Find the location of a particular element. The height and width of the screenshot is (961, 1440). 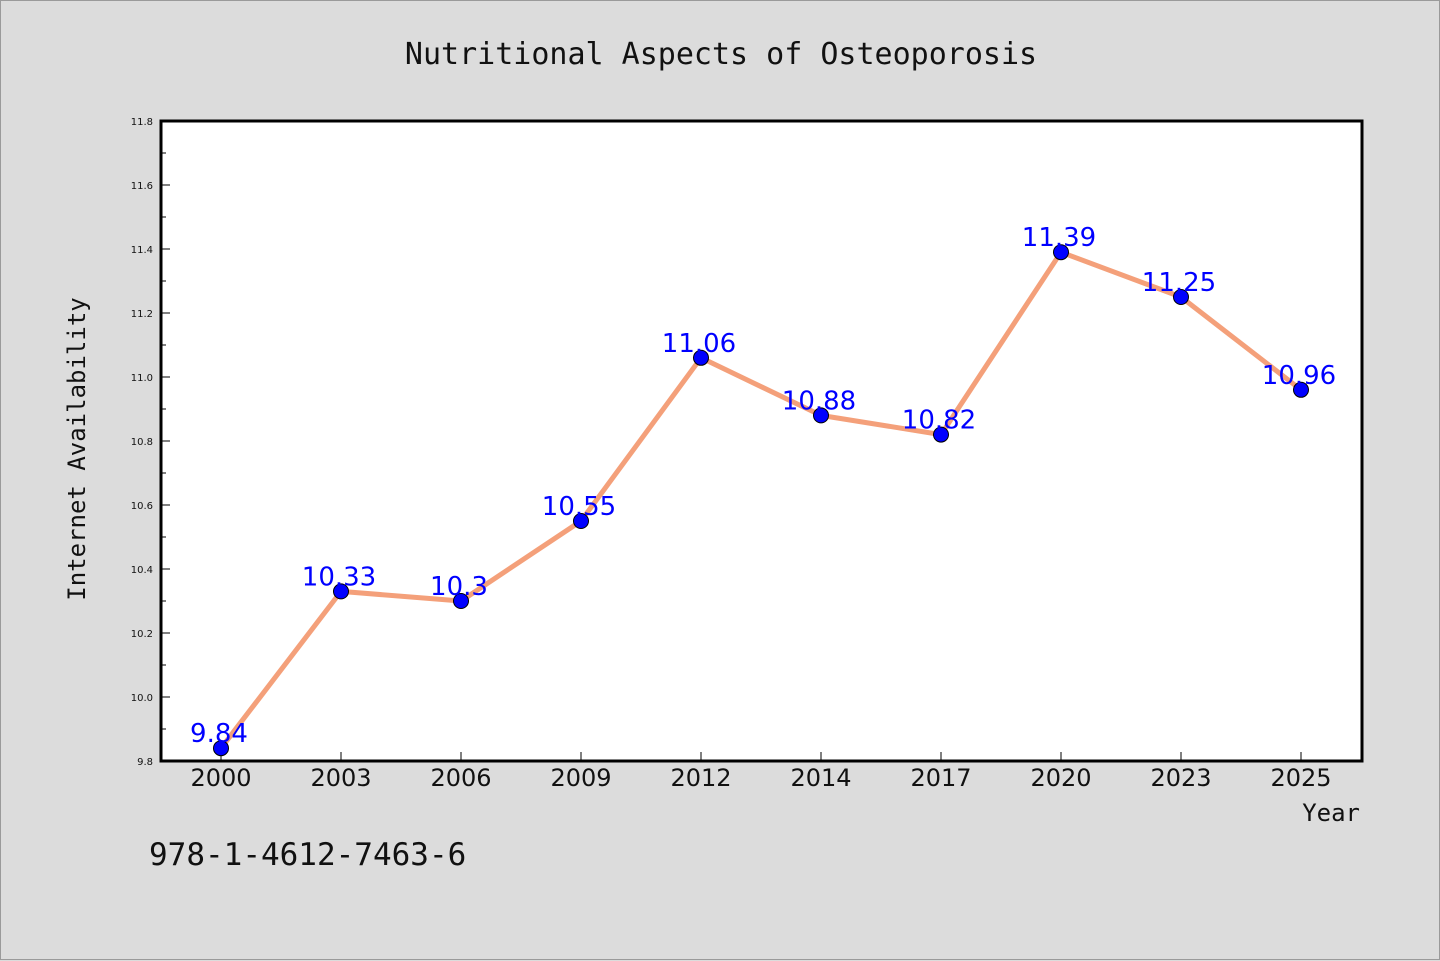

footnote-isbn: 978-1-4612-7463-6 is located at coordinates (307, 855).